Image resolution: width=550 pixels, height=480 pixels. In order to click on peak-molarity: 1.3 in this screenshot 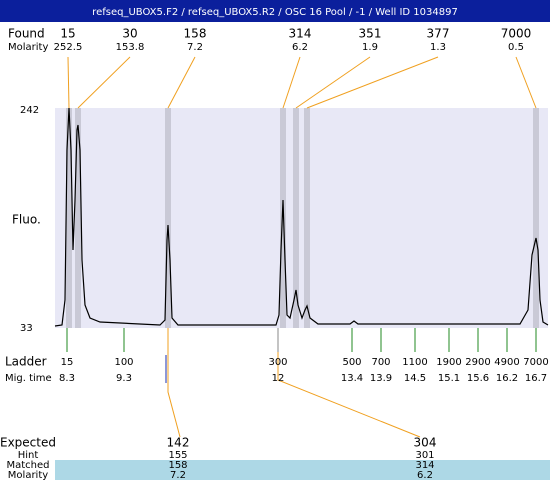, I will do `click(438, 47)`.